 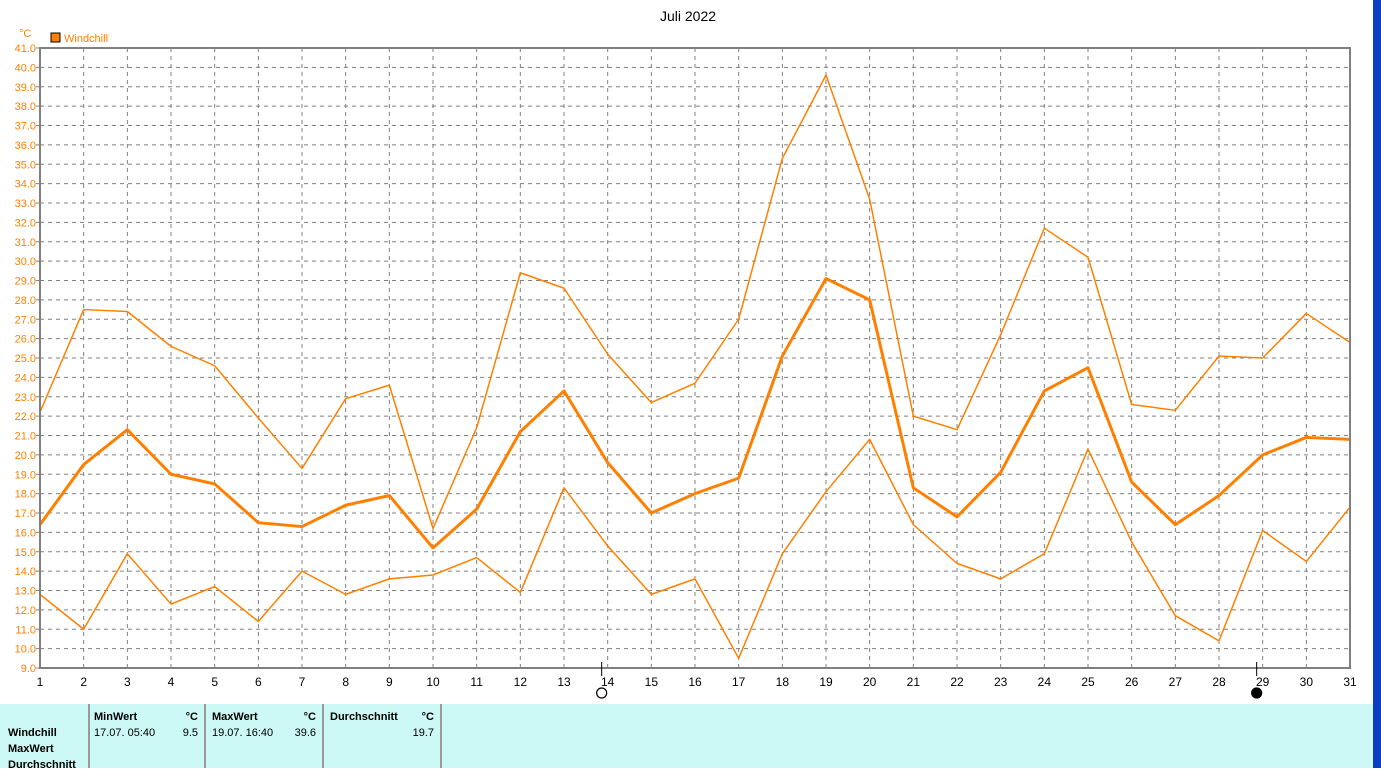 What do you see at coordinates (305, 733) in the screenshot?
I see `max-value: 39.6` at bounding box center [305, 733].